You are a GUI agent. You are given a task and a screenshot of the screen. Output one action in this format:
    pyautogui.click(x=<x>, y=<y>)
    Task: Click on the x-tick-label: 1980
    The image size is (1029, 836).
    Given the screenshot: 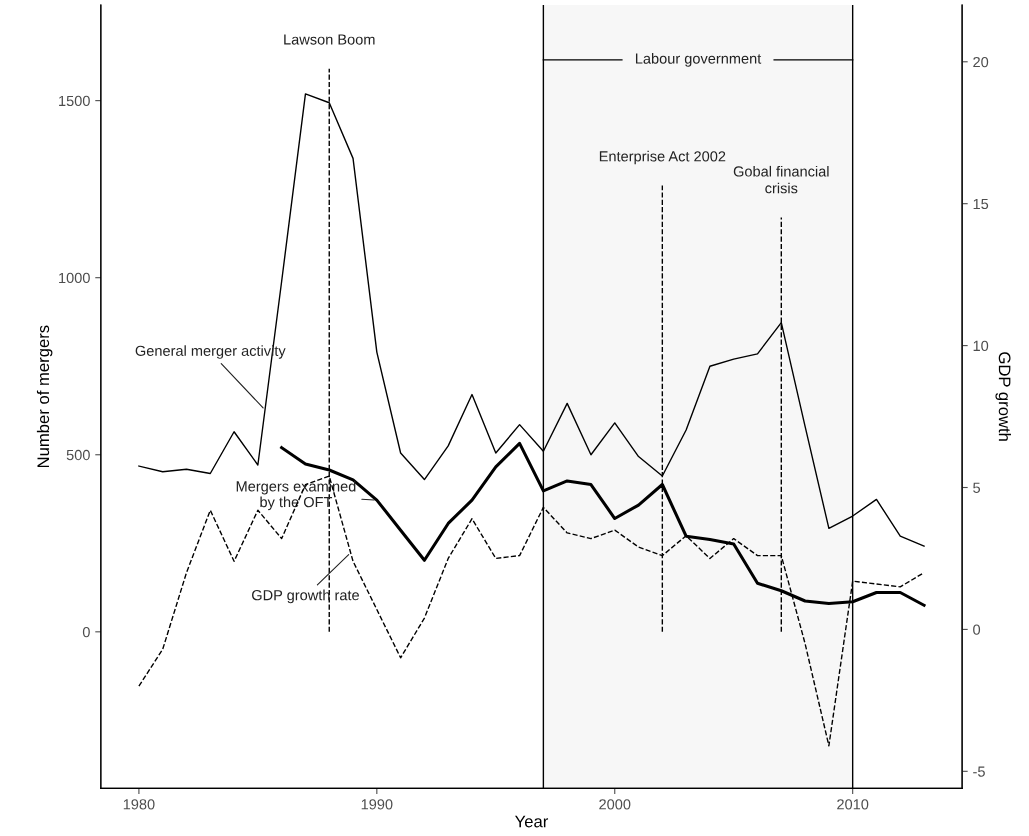 What is the action you would take?
    pyautogui.click(x=139, y=804)
    